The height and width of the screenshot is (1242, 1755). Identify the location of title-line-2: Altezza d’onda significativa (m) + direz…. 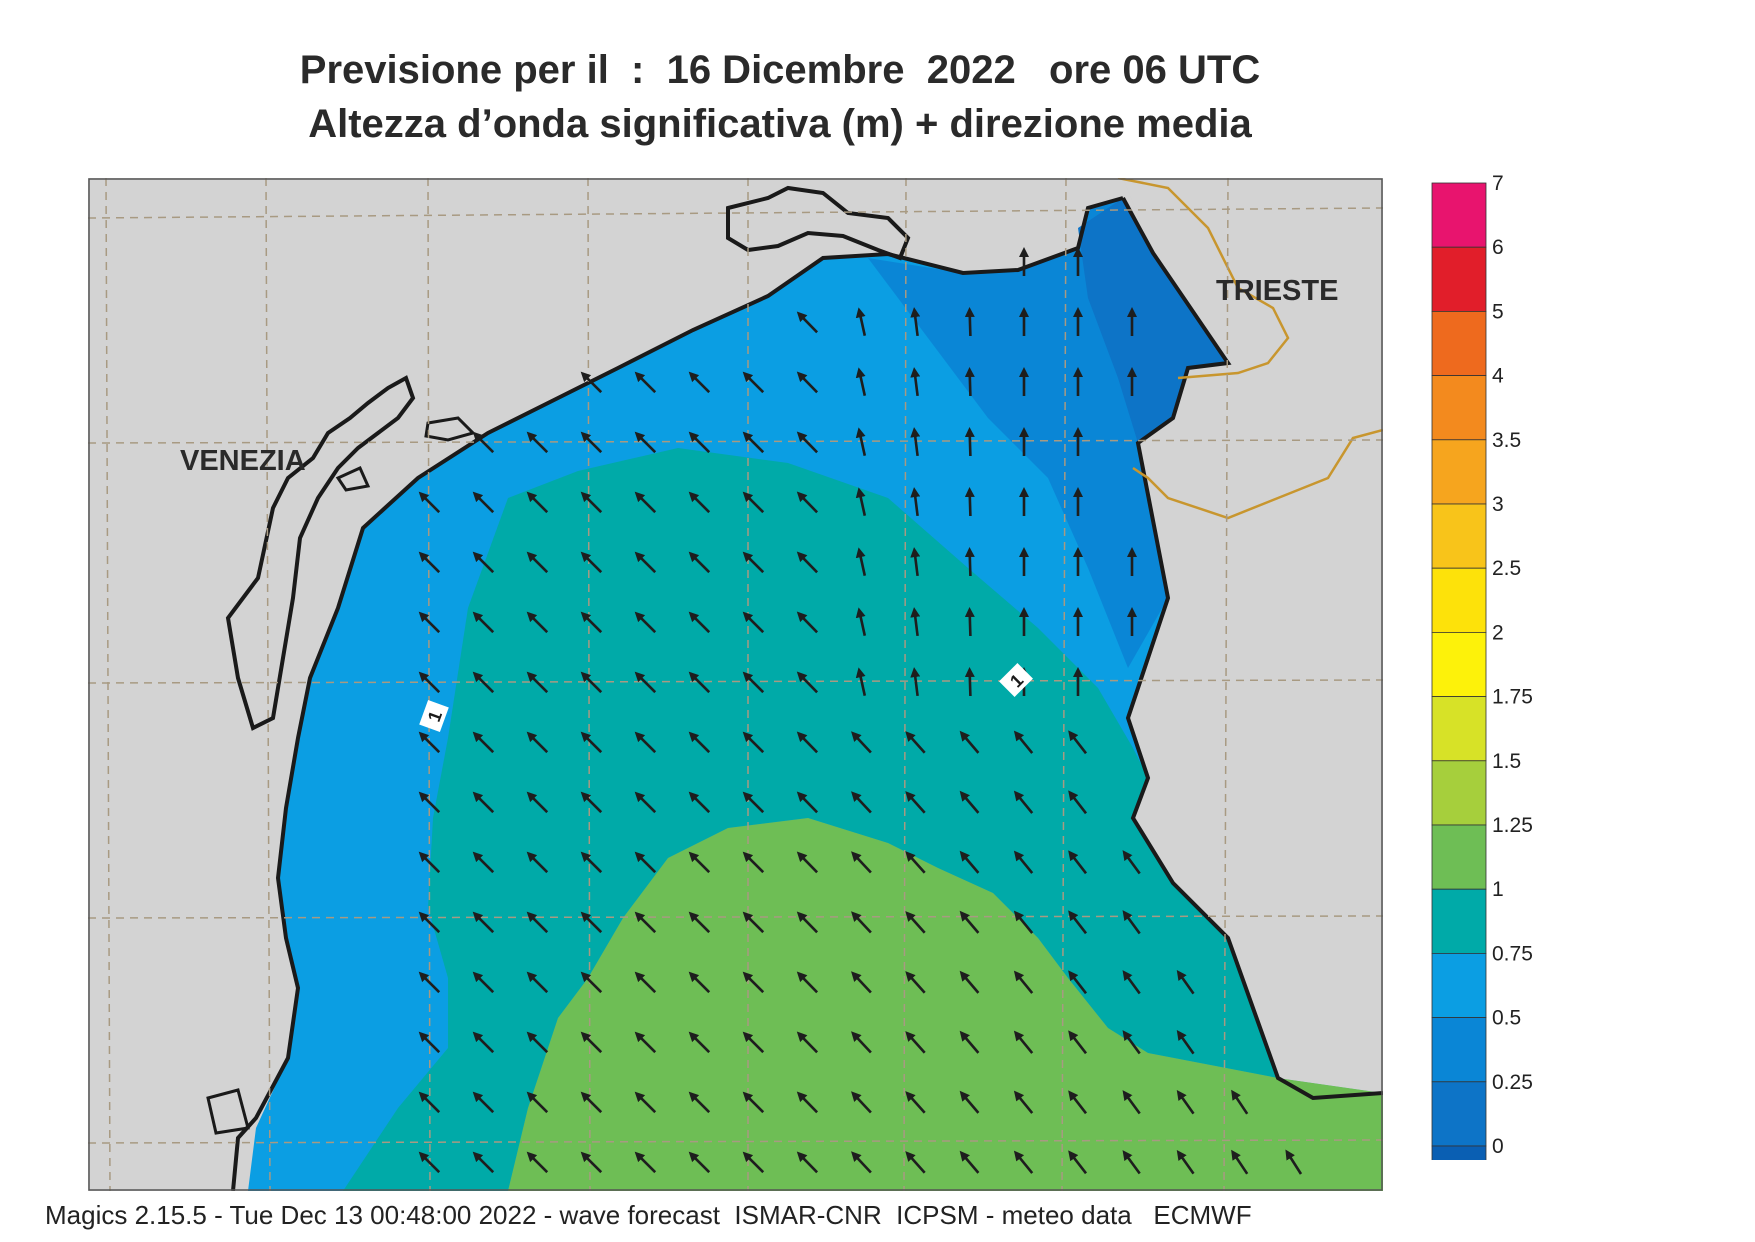
(780, 124).